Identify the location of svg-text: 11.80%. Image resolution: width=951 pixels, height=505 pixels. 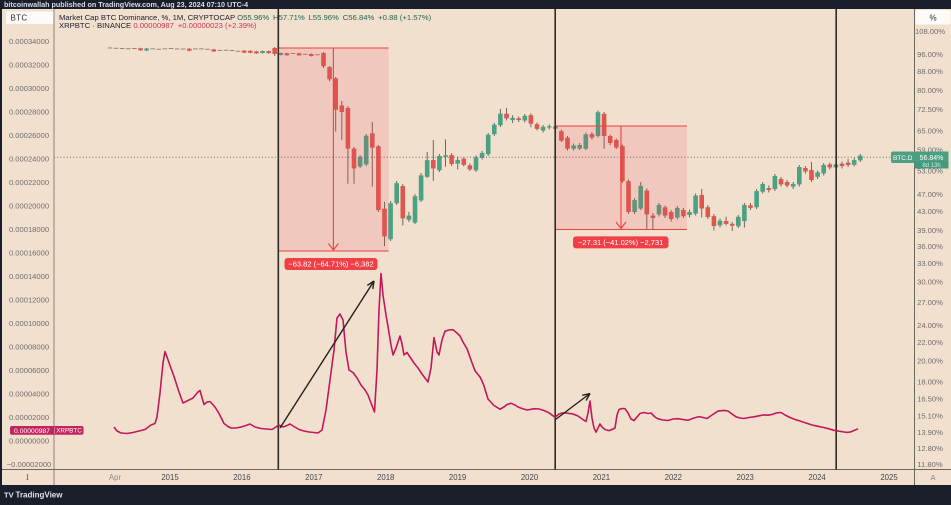
(929, 464).